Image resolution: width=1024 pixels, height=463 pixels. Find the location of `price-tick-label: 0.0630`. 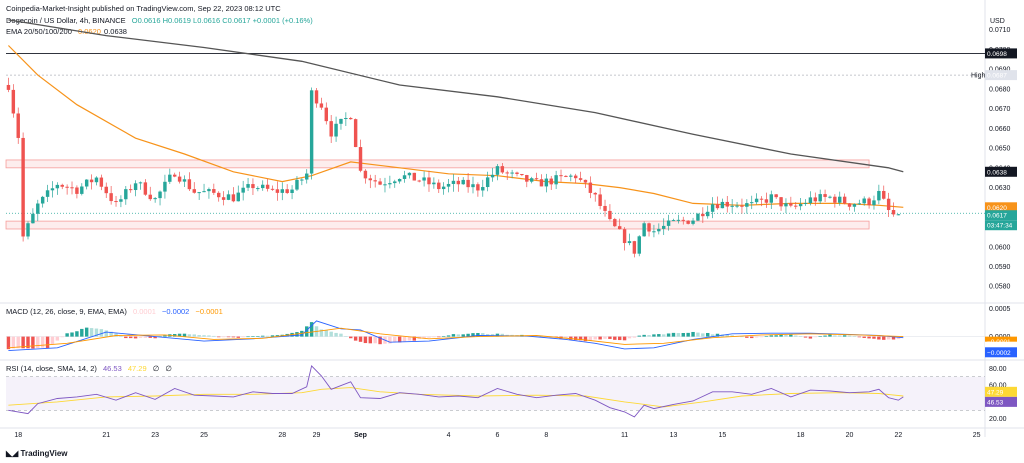

price-tick-label: 0.0630 is located at coordinates (1000, 188).